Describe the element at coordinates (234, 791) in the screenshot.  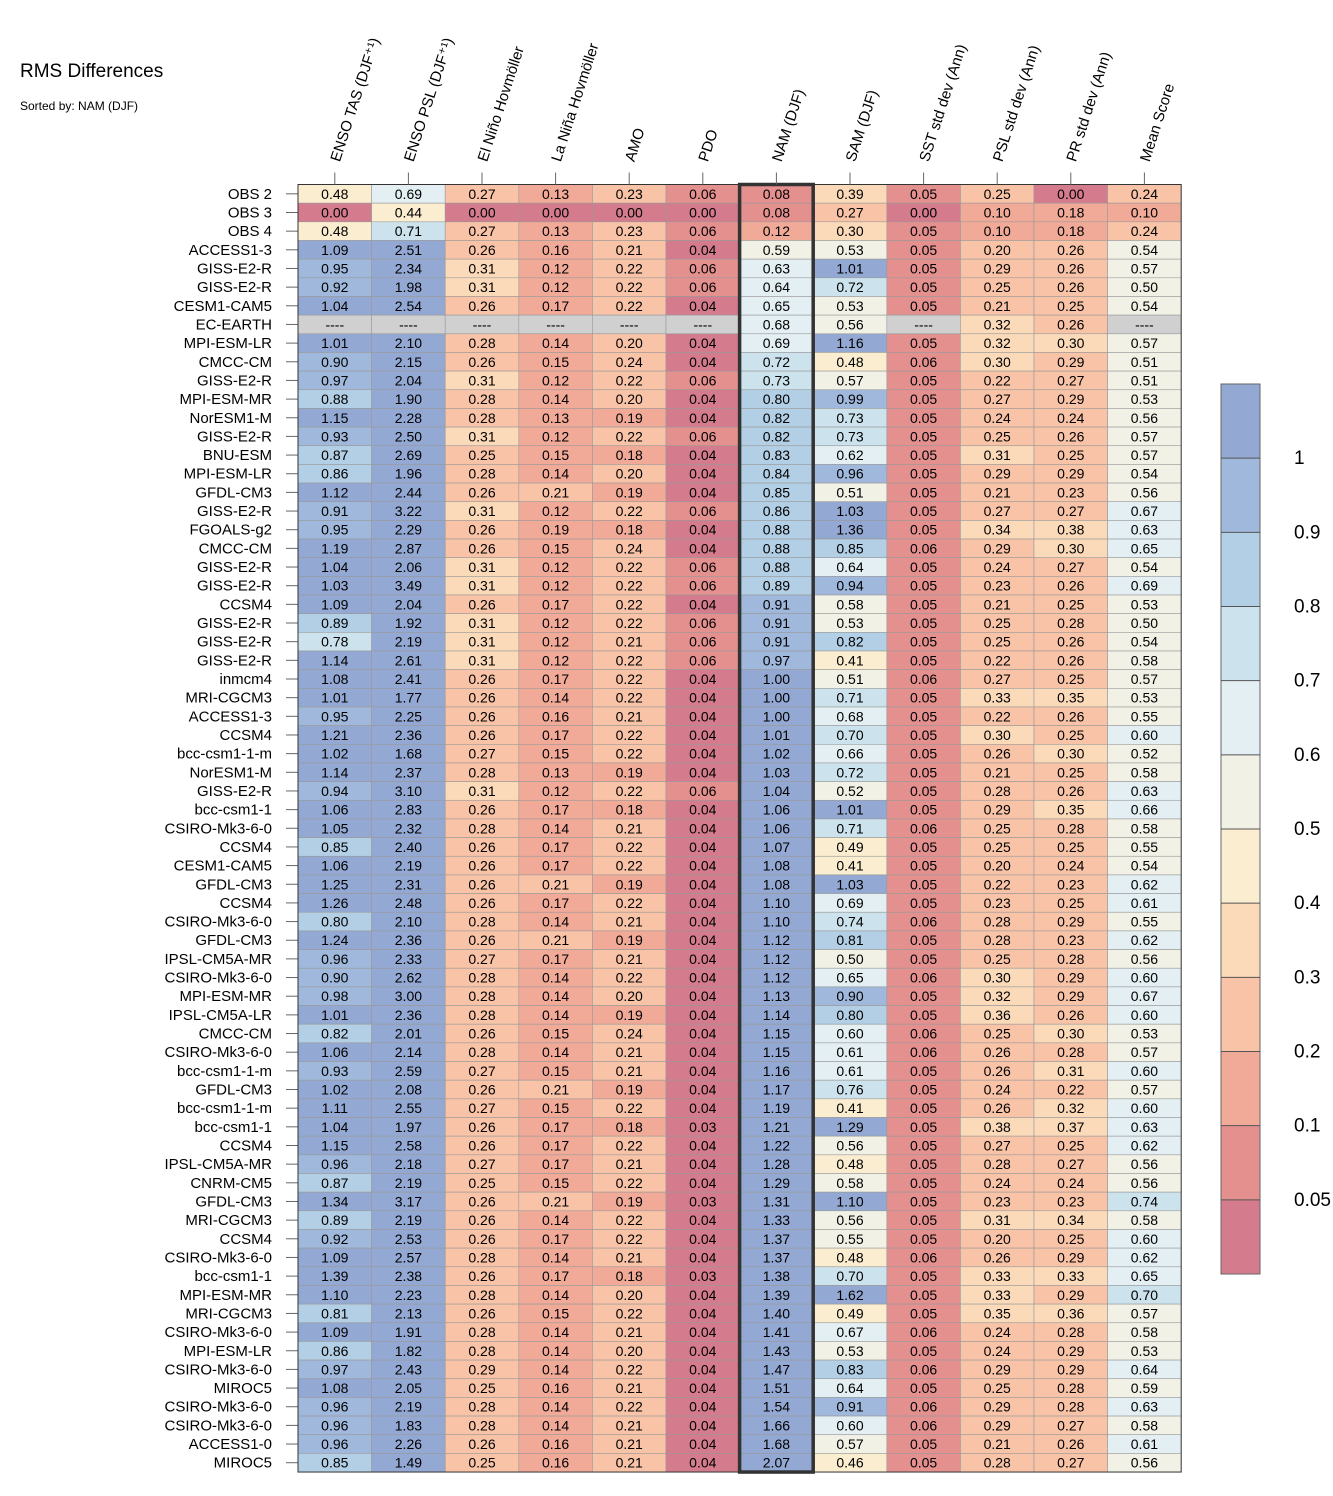
I see `row-label: GISS-E2-R` at that location.